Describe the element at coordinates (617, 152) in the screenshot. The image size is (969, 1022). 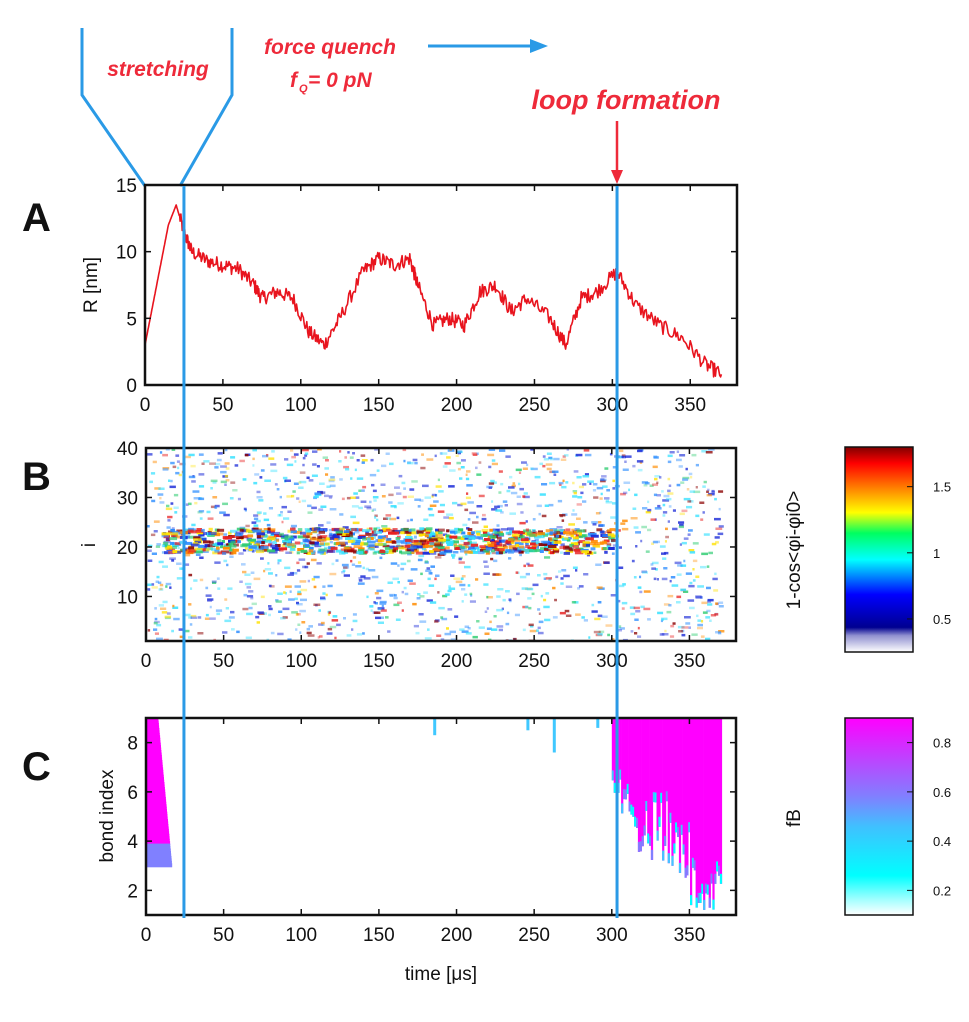
I see `loop-arrow-icon` at that location.